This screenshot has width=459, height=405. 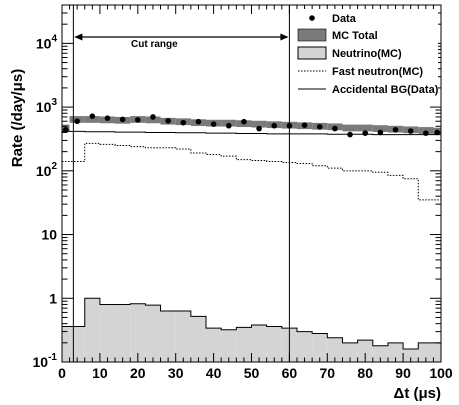 I want to click on cut-arrow-left-head, so click(x=78, y=37).